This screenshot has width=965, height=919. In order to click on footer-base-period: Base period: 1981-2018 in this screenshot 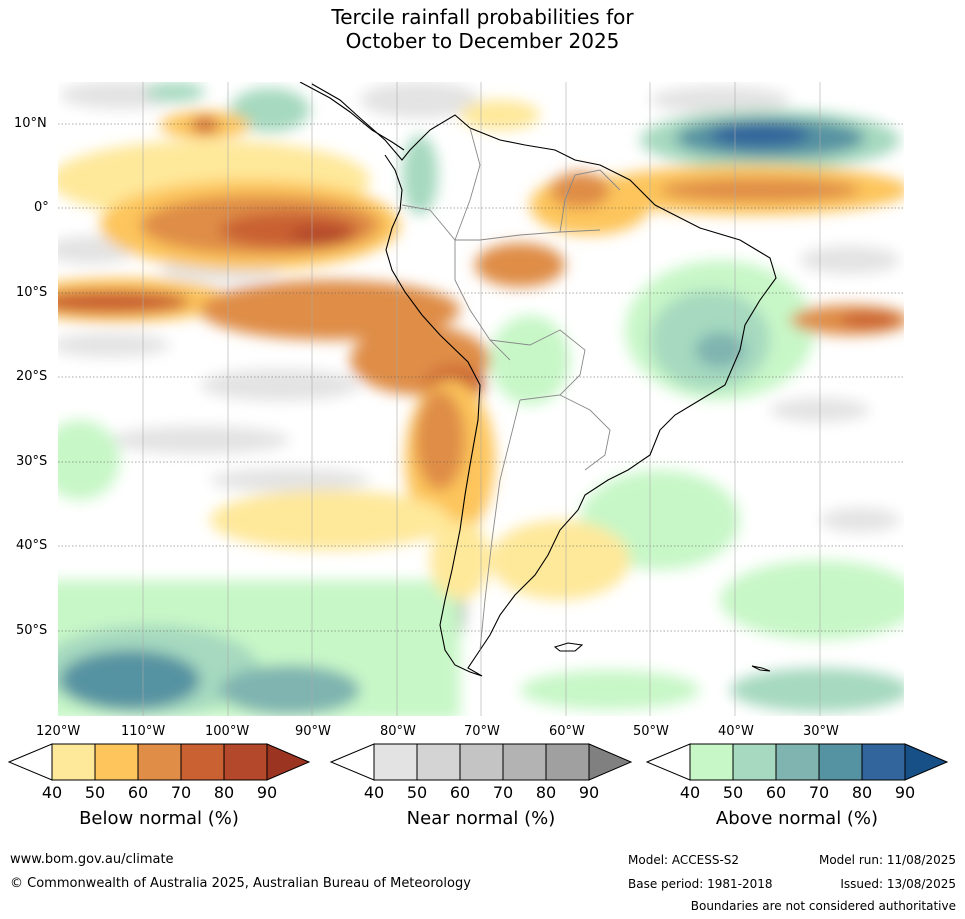, I will do `click(700, 884)`.